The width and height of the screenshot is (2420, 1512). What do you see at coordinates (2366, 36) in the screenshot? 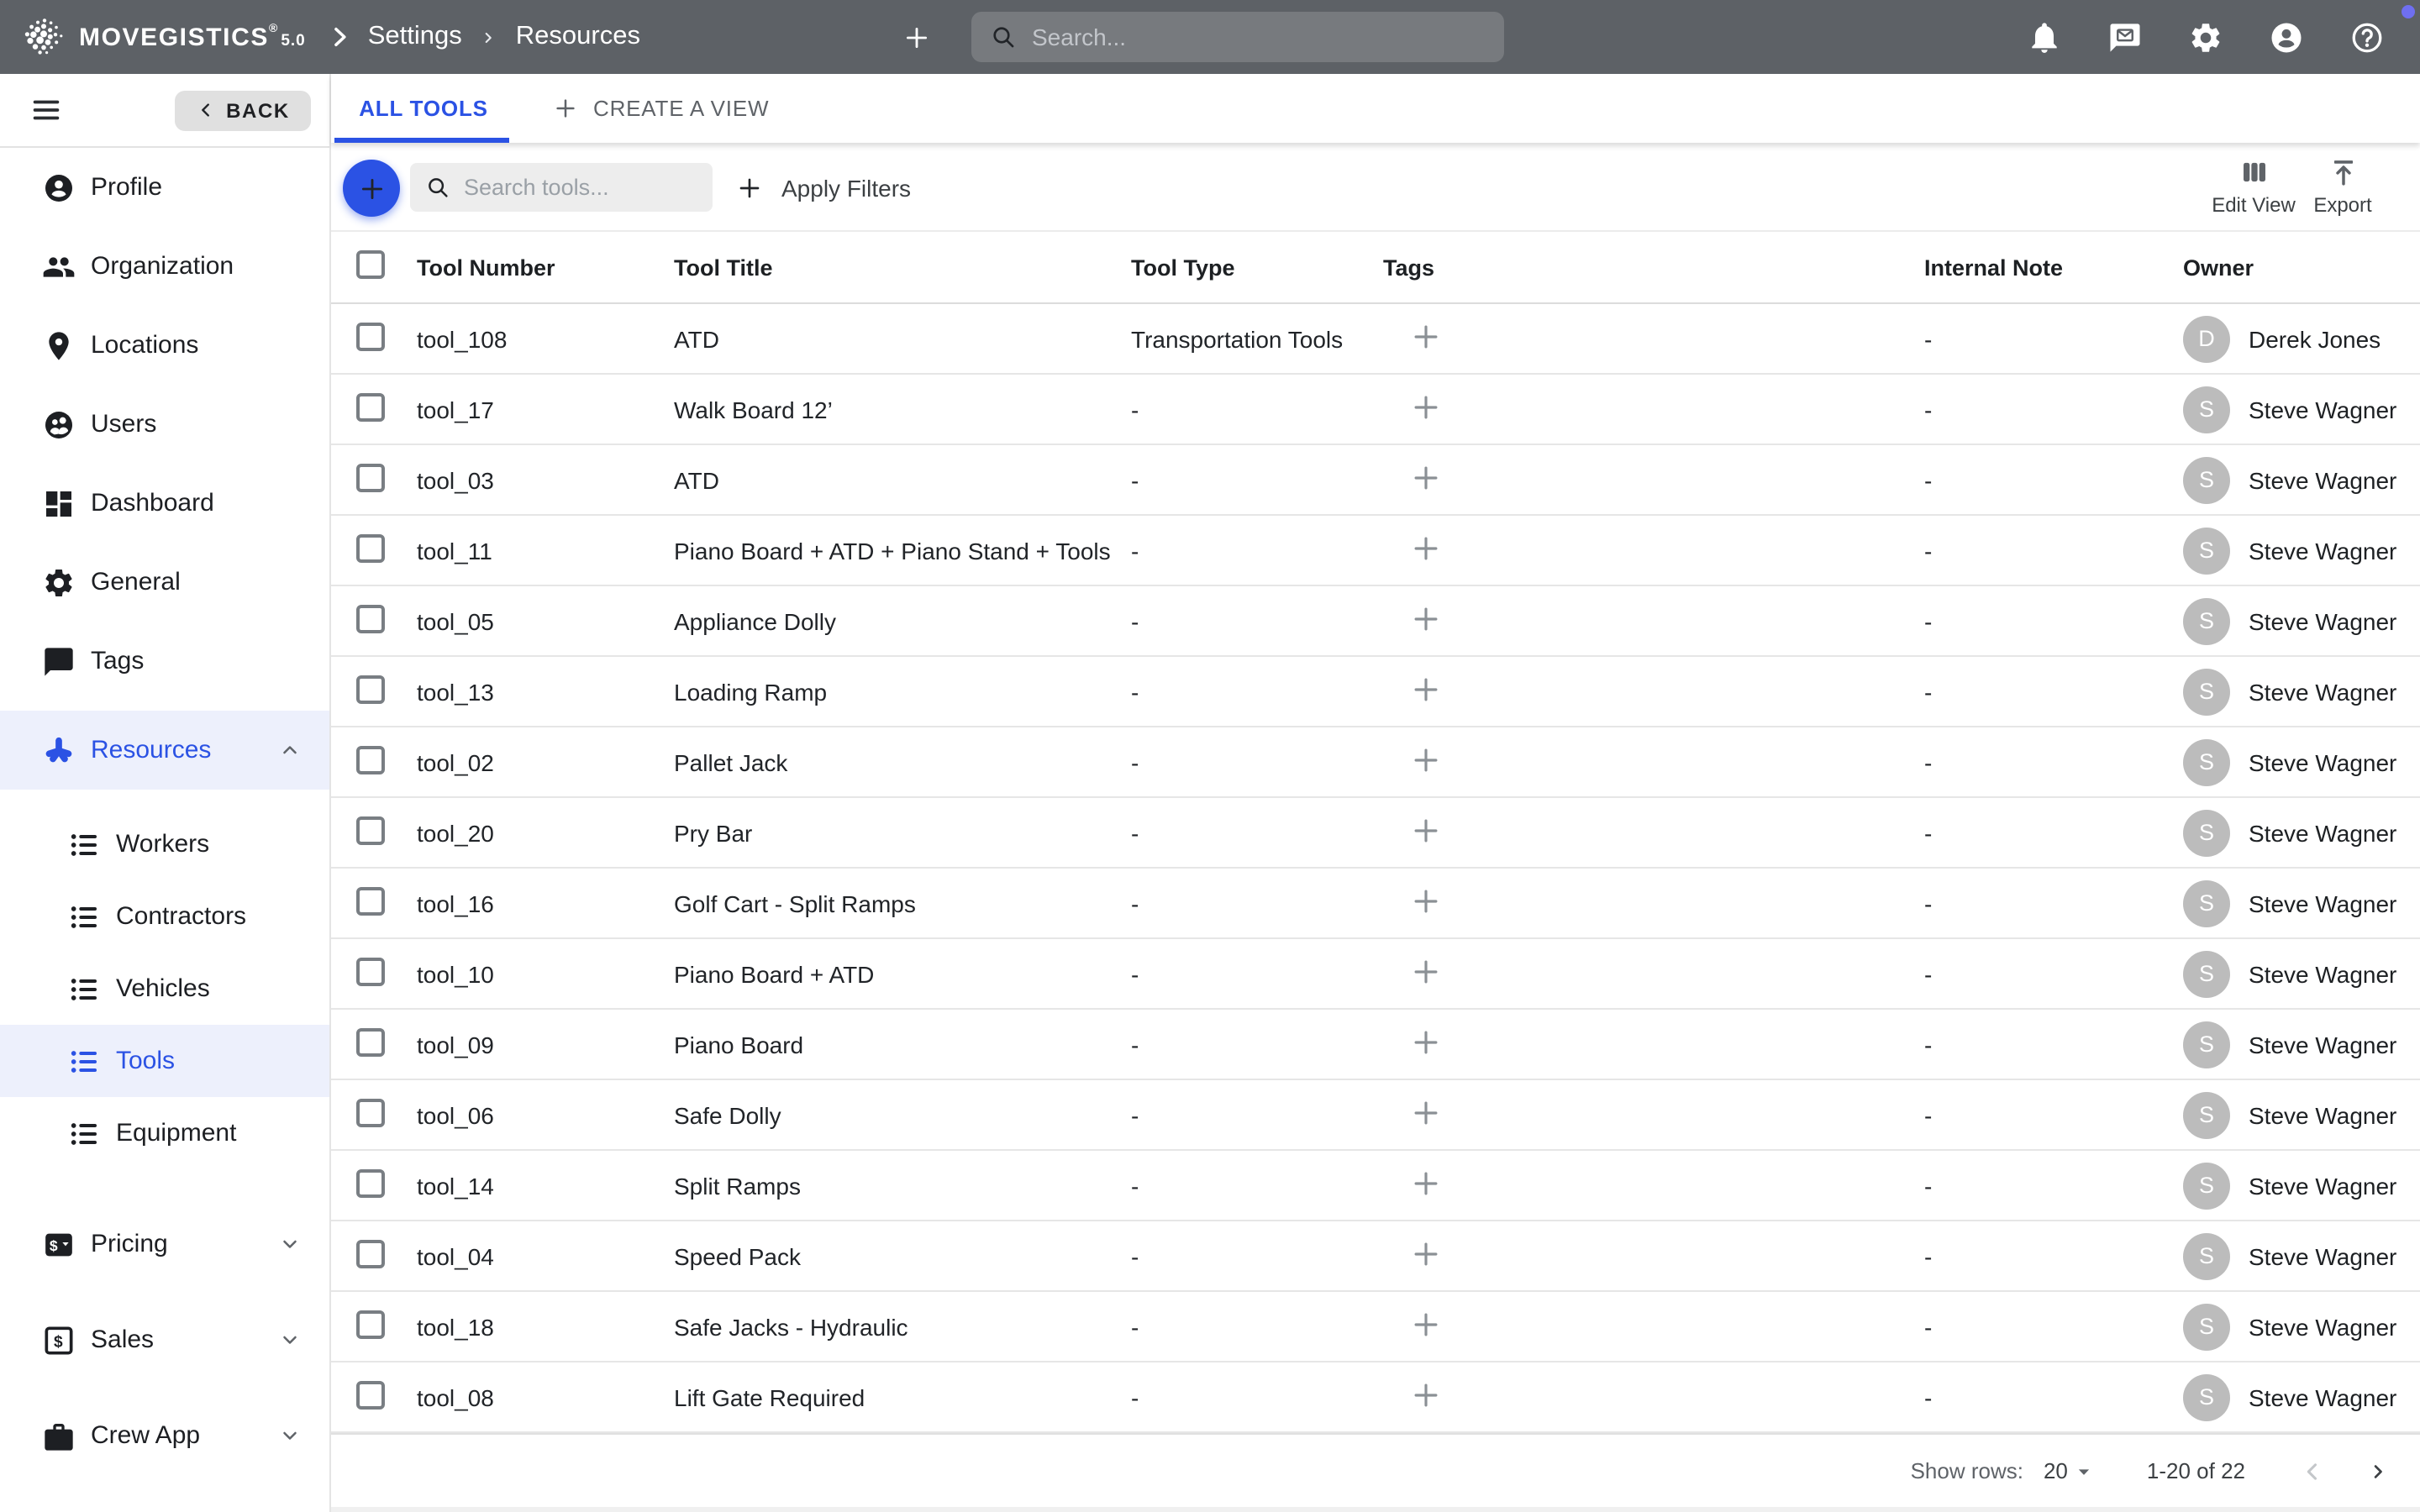
I see `help-button` at bounding box center [2366, 36].